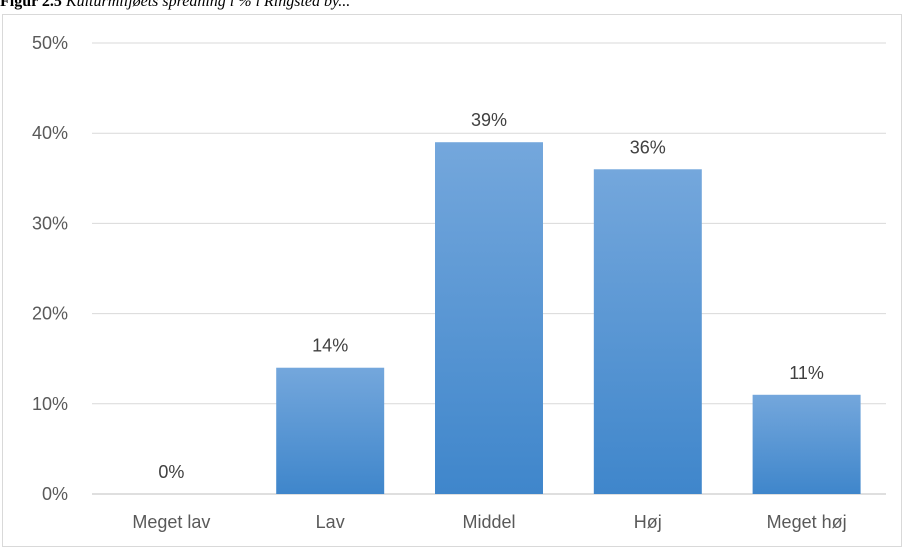 This screenshot has width=904, height=549. Describe the element at coordinates (330, 346) in the screenshot. I see `data-label: 14%` at that location.